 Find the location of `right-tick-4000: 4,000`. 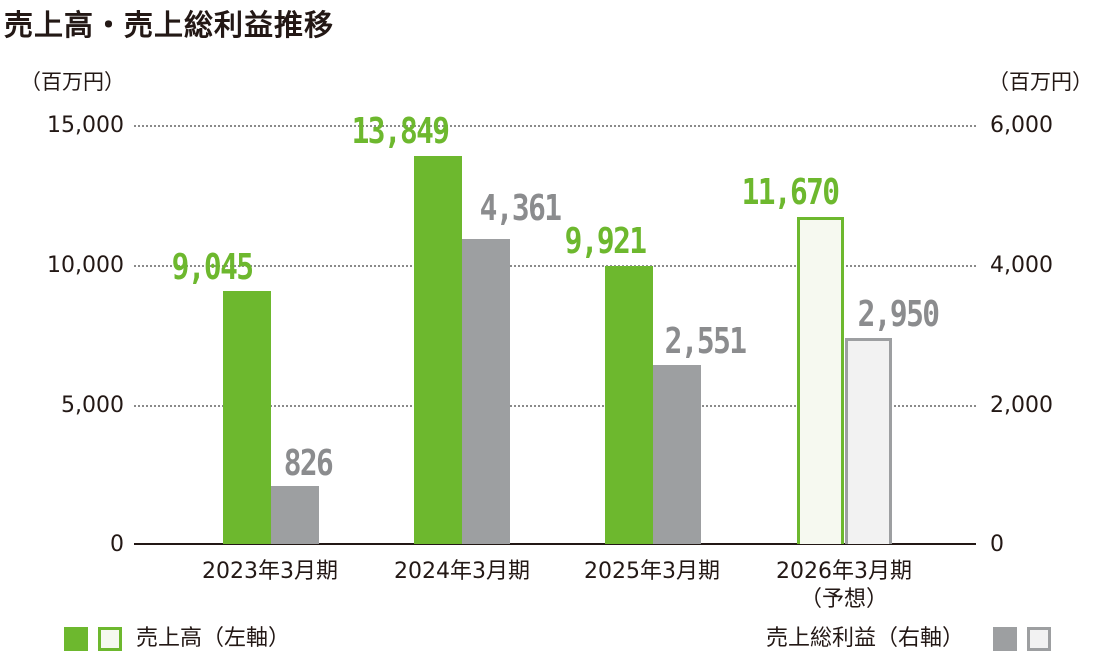

right-tick-4000: 4,000 is located at coordinates (1021, 265).